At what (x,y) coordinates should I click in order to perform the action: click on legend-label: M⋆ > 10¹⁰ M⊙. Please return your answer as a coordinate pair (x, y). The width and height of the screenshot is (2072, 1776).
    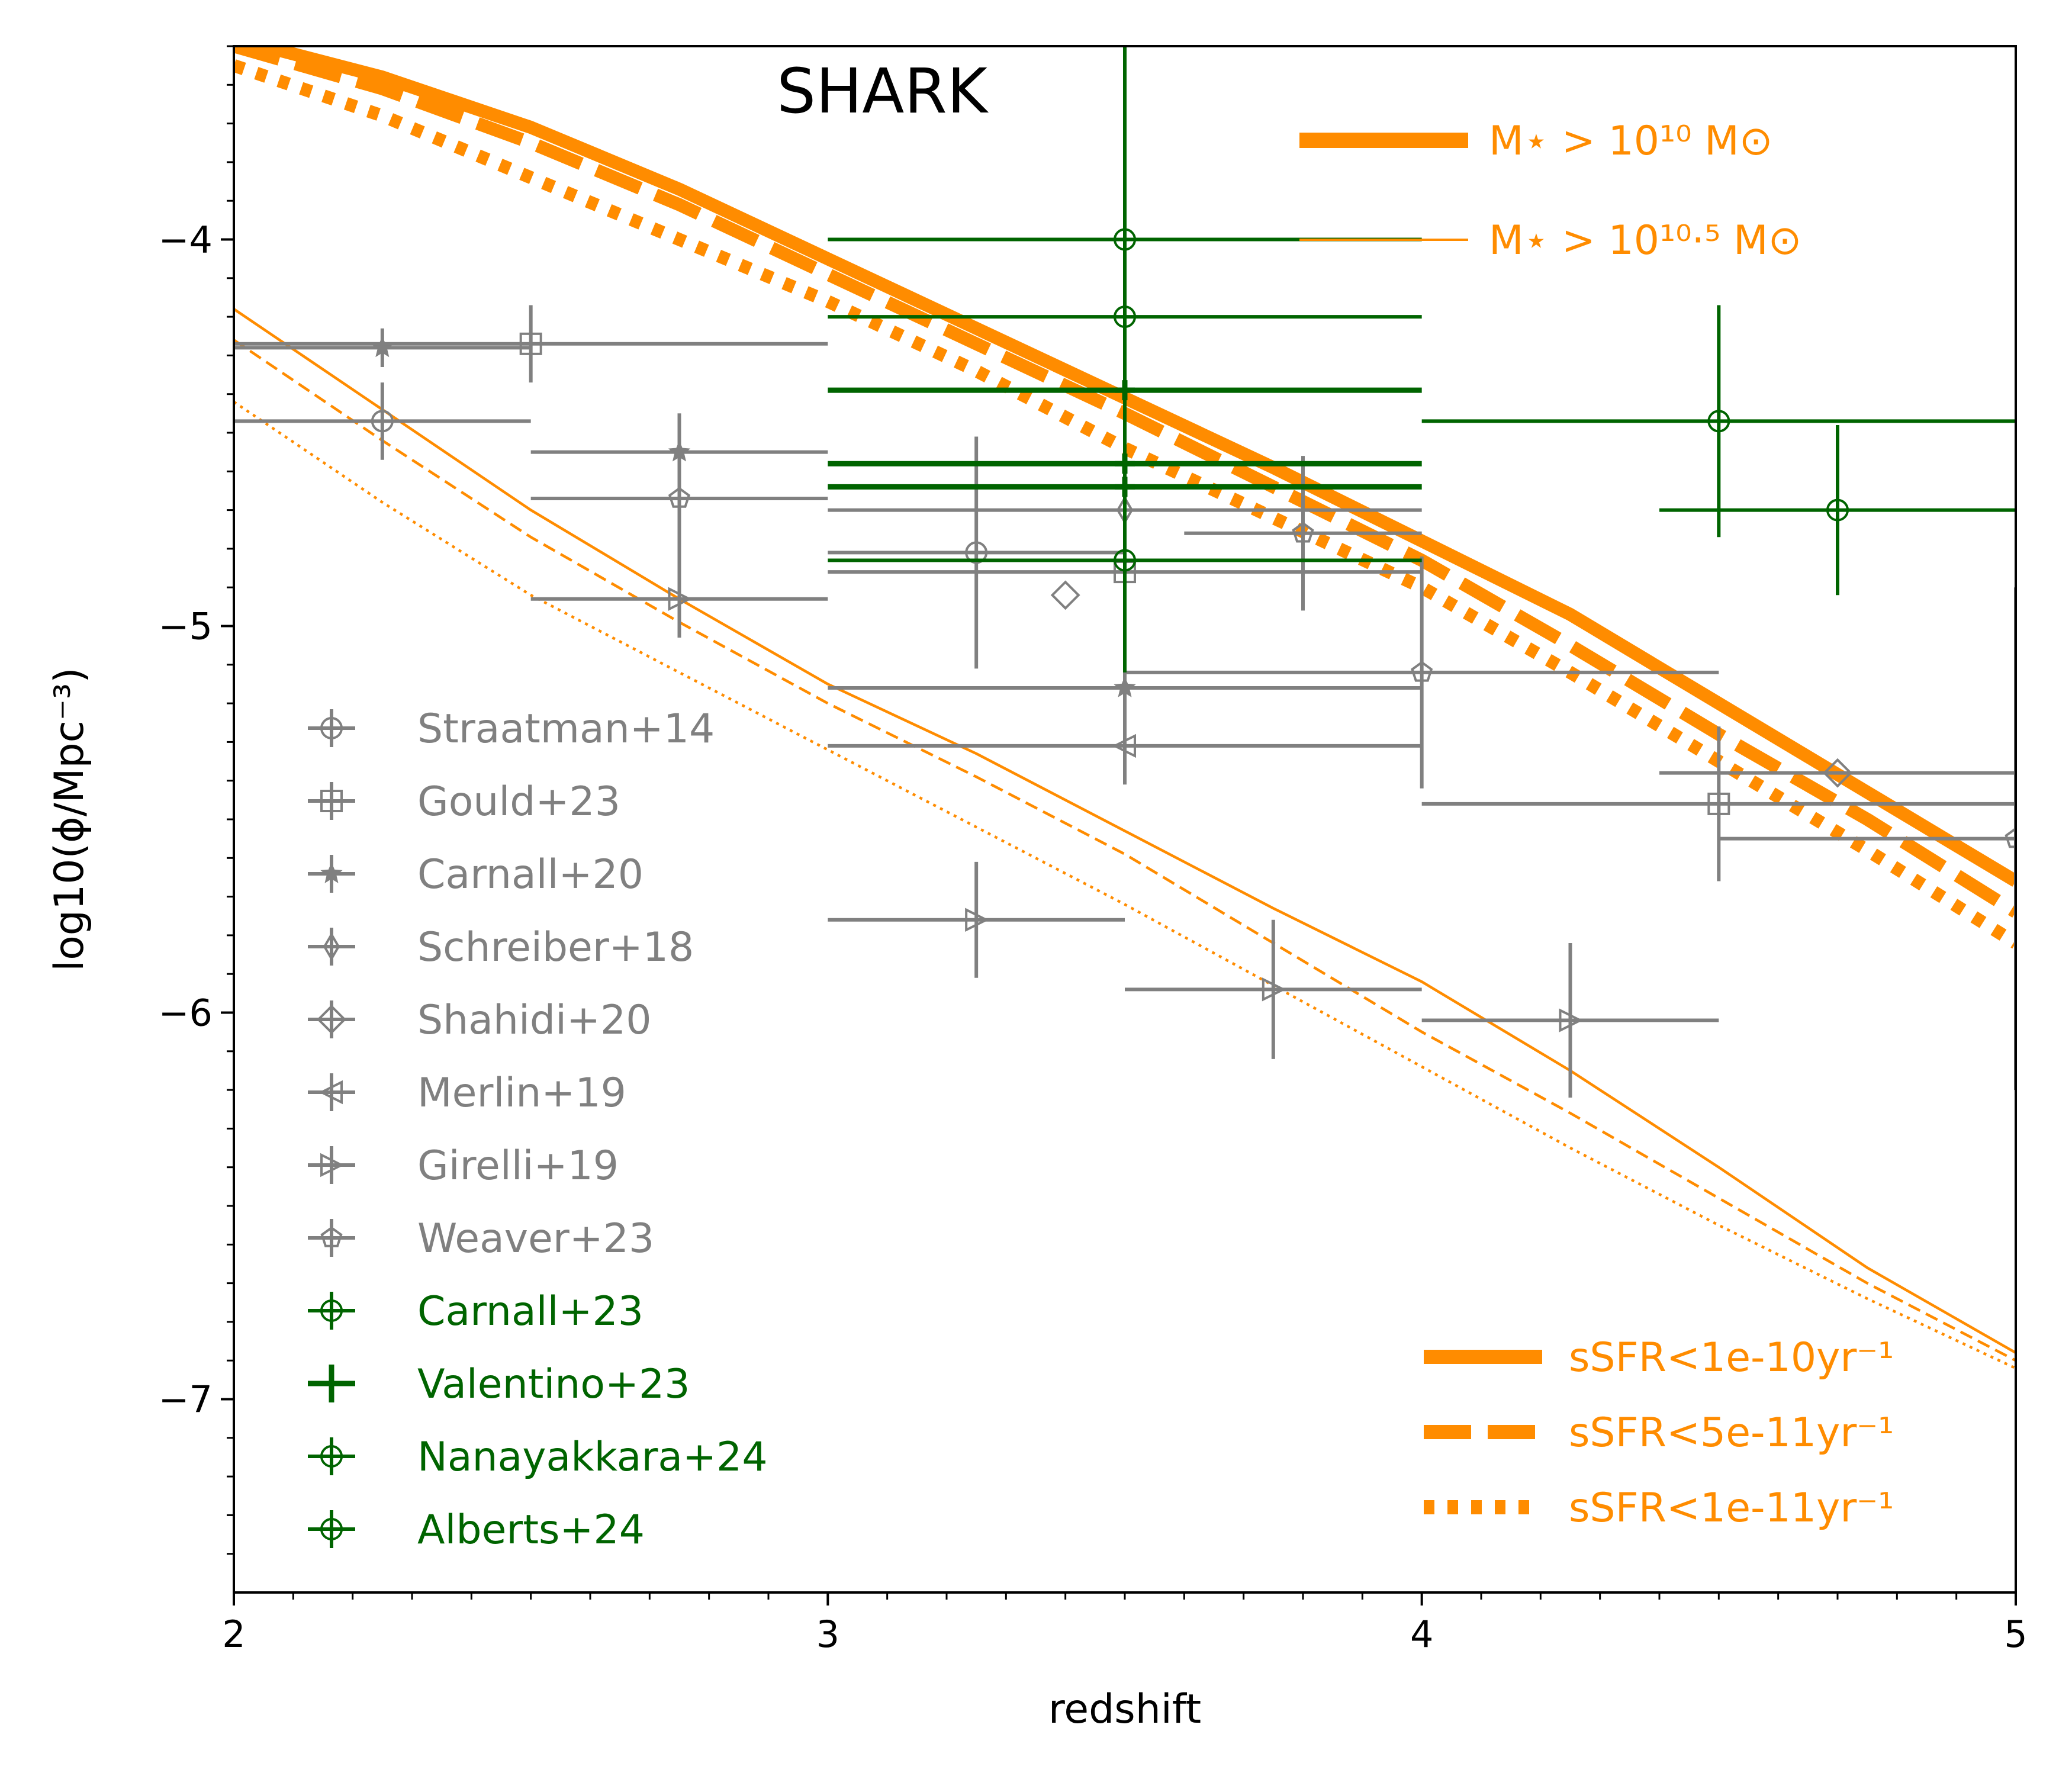
    Looking at the image, I should click on (1631, 141).